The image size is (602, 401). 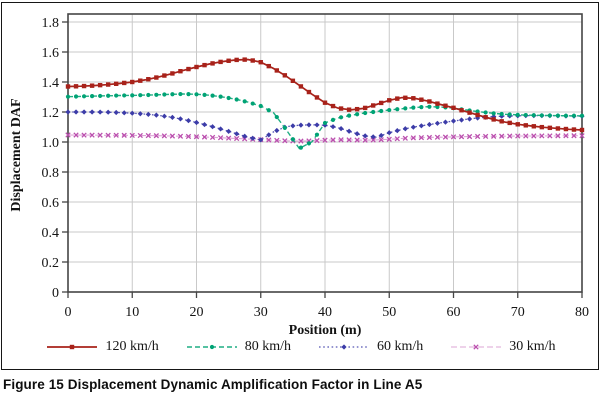 I want to click on legend-sample-60-km-h, so click(x=344, y=347).